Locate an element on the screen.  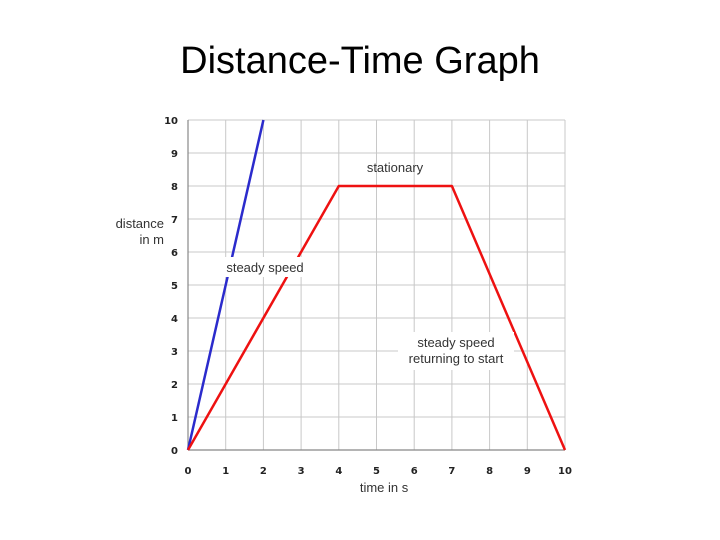
x-tick-label-8: 8 is located at coordinates (489, 471).